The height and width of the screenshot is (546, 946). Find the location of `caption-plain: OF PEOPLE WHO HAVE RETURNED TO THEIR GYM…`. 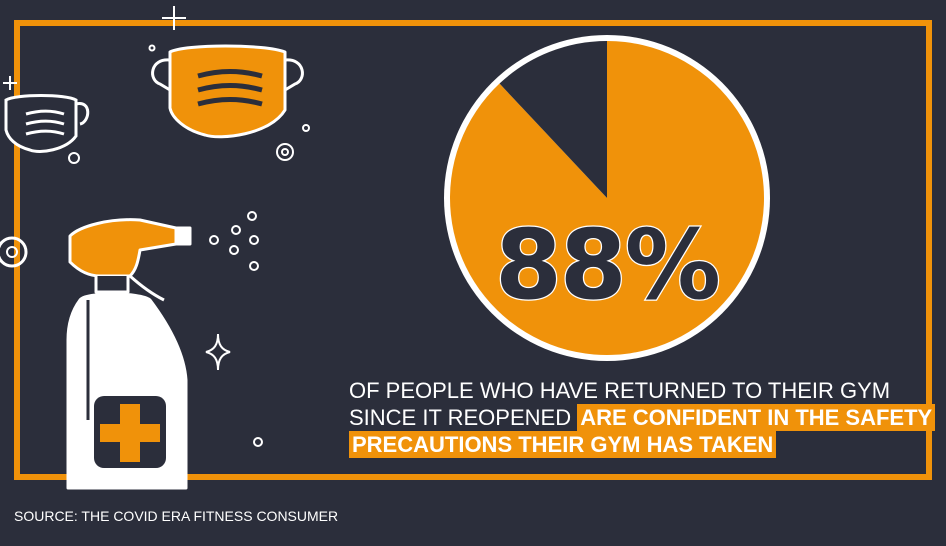

caption-plain: OF PEOPLE WHO HAVE RETURNED TO THEIR GYM… is located at coordinates (620, 404).